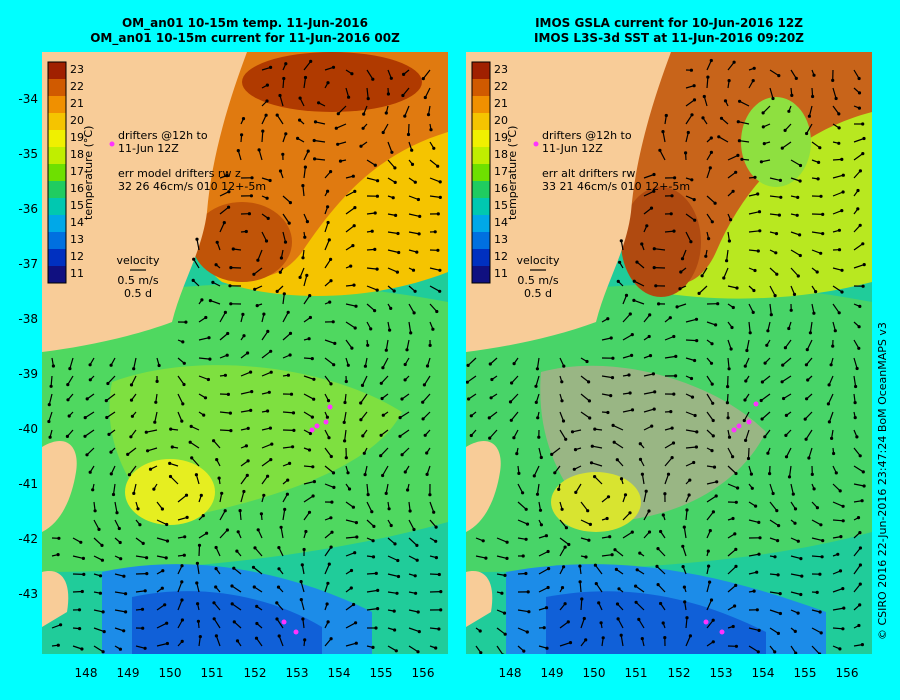 This screenshot has width=900, height=700. I want to click on colorbar-tick-label: 20, so click(501, 120).